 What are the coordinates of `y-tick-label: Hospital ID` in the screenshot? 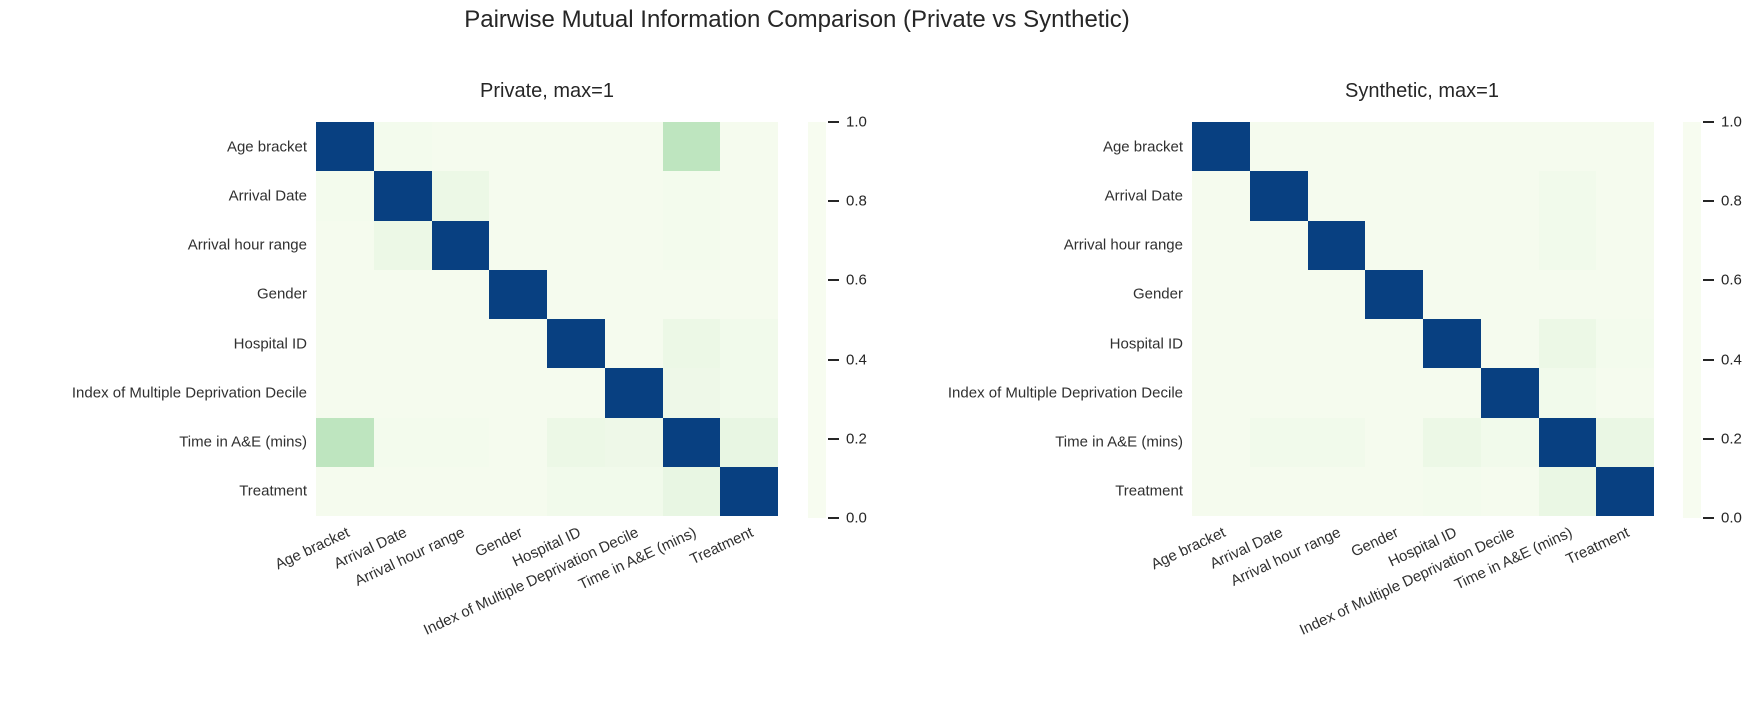 It's located at (1146, 344).